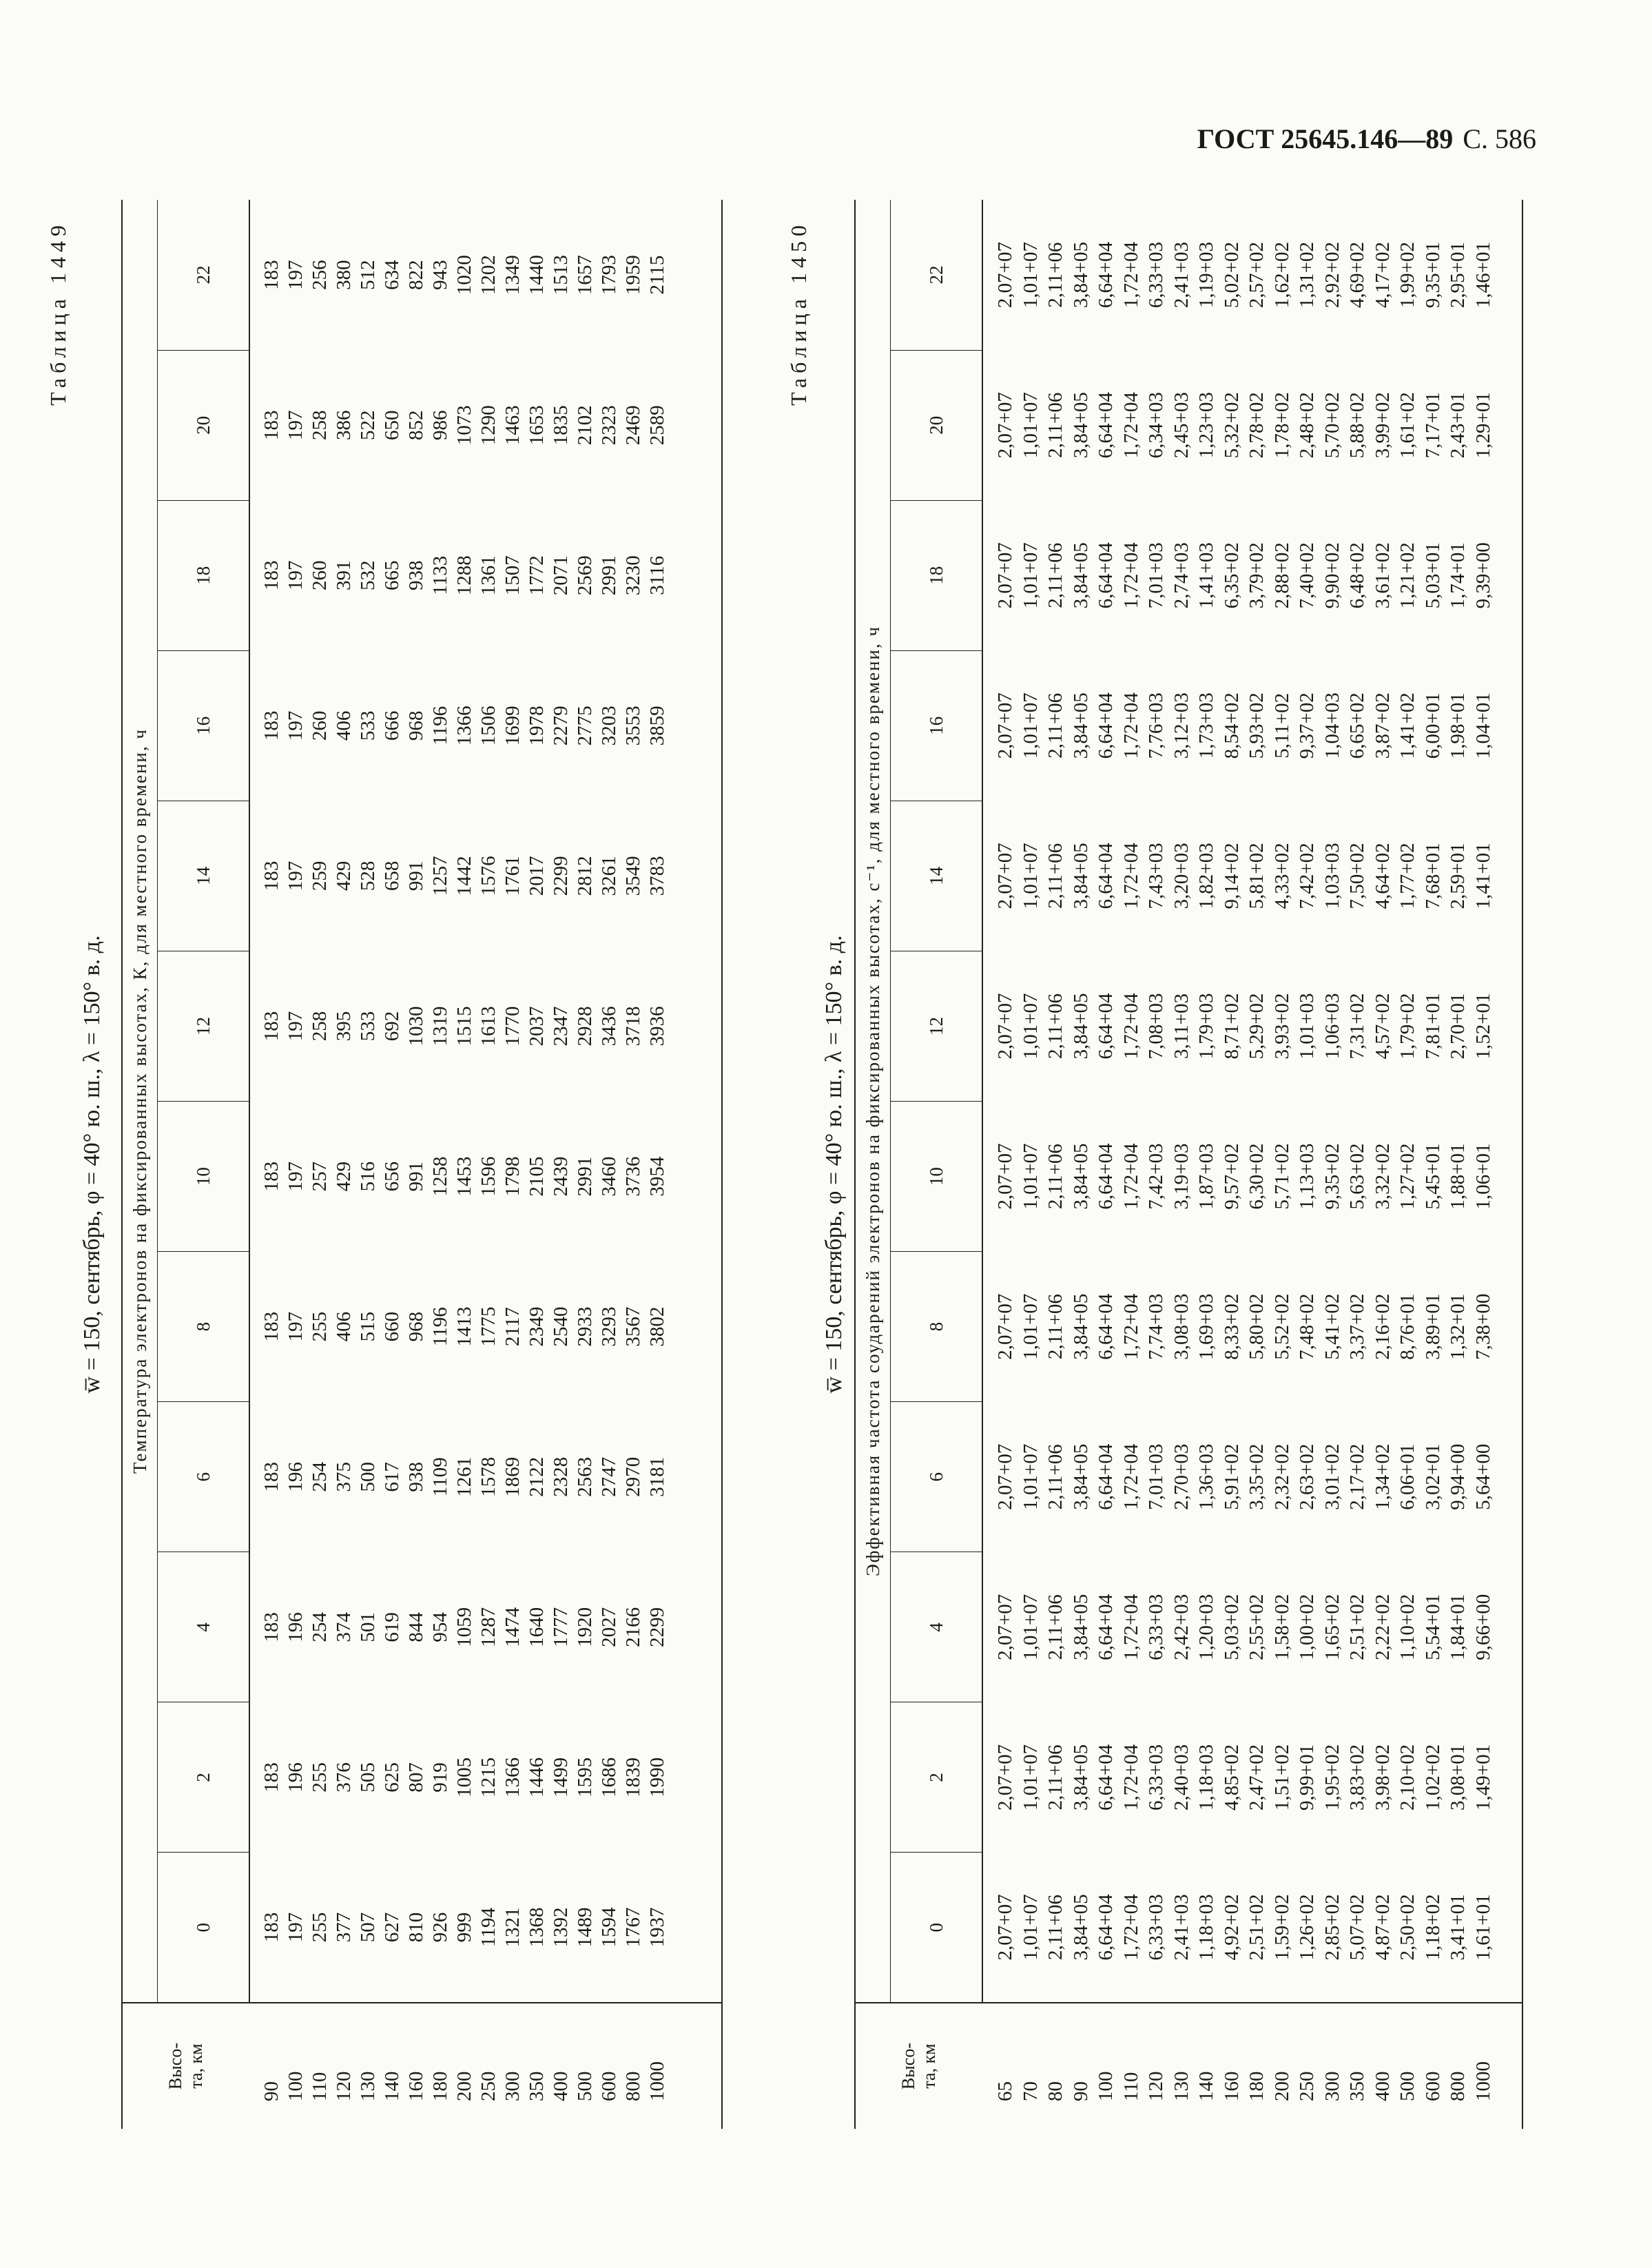 The width and height of the screenshot is (1652, 2268). Describe the element at coordinates (1257, 575) in the screenshot. I see `value-cell: 3,79+02` at that location.